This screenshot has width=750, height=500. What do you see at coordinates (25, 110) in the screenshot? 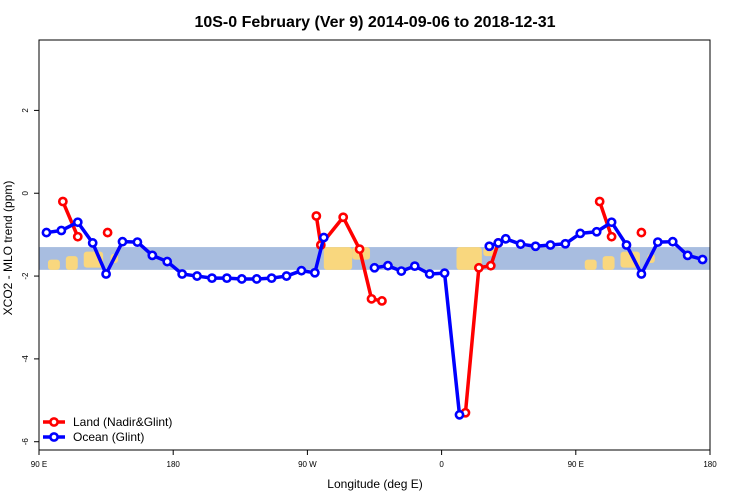
I see `y-tick-label-0: 2` at bounding box center [25, 110].